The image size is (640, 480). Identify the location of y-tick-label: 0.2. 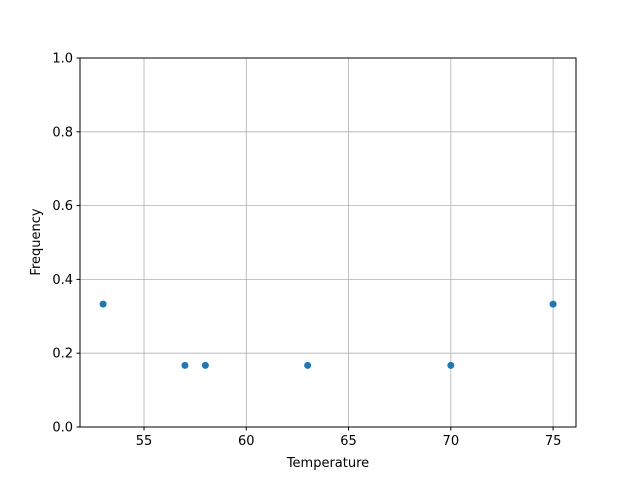
(62, 354).